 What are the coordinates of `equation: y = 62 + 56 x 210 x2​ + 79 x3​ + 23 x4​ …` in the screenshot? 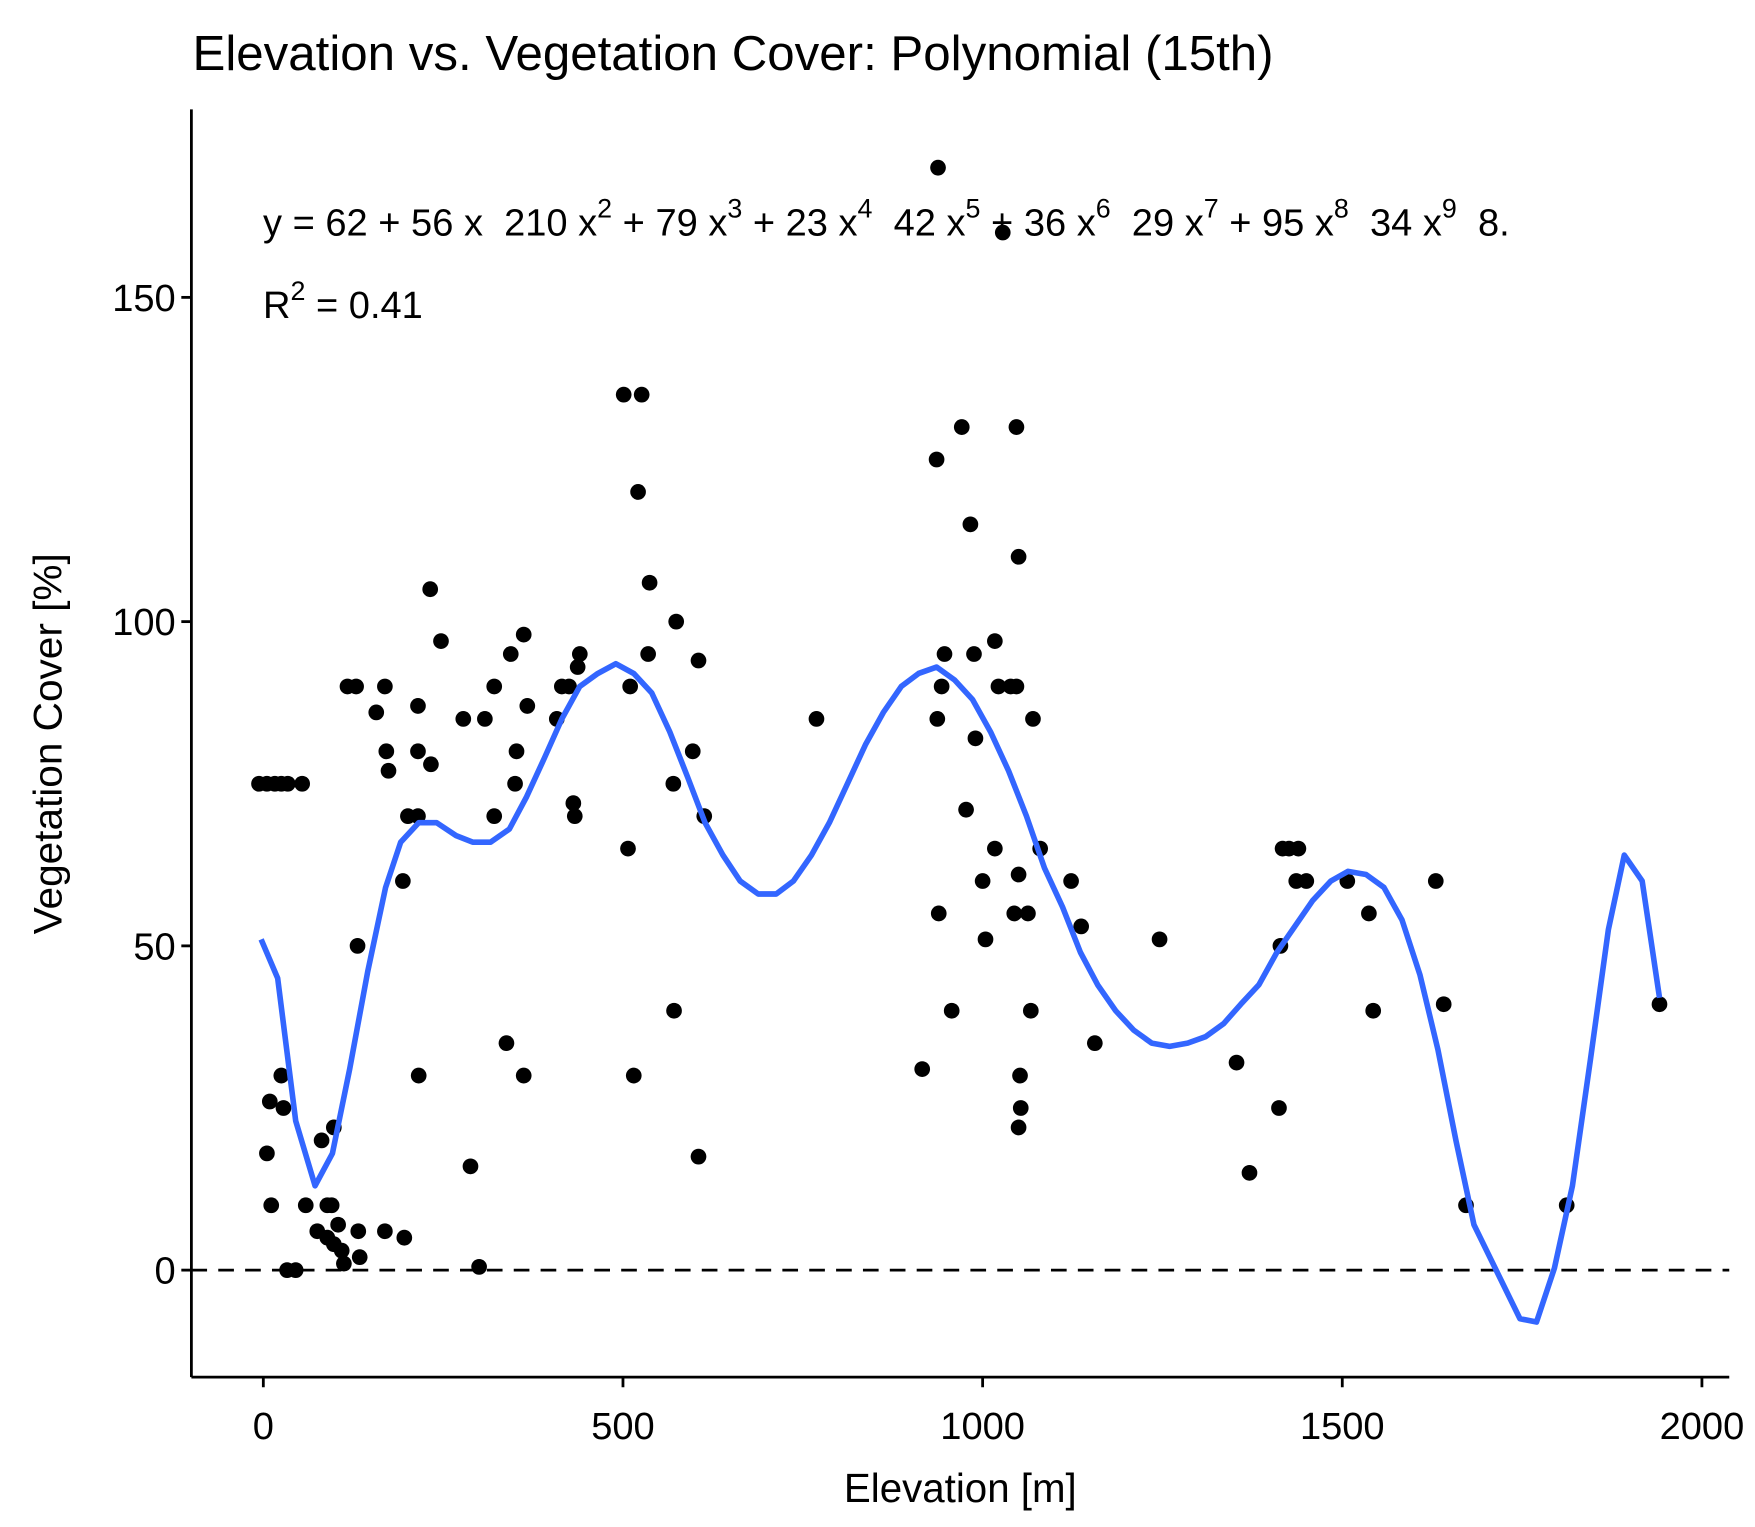 It's located at (886, 218).